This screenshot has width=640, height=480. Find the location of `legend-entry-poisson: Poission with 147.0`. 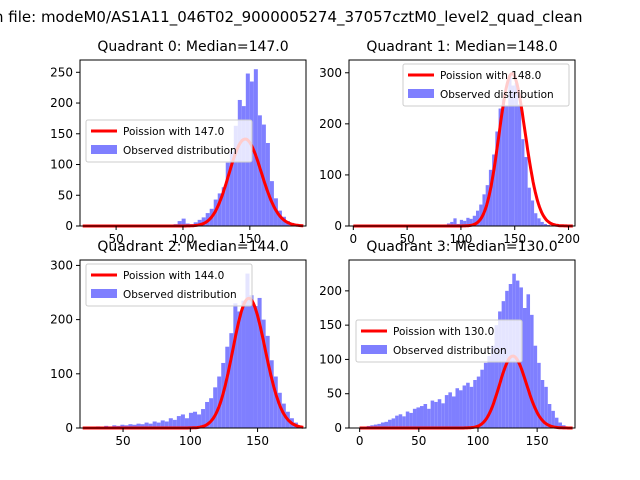

legend-entry-poisson: Poission with 147.0 is located at coordinates (173, 132).